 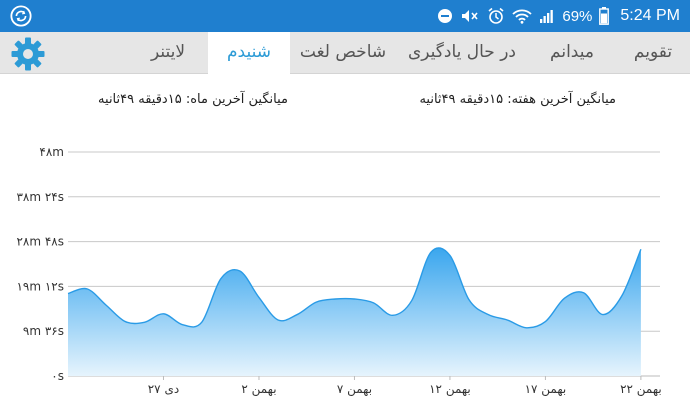 What do you see at coordinates (163, 389) in the screenshot?
I see `x-tick-label: ۲۷ دی` at bounding box center [163, 389].